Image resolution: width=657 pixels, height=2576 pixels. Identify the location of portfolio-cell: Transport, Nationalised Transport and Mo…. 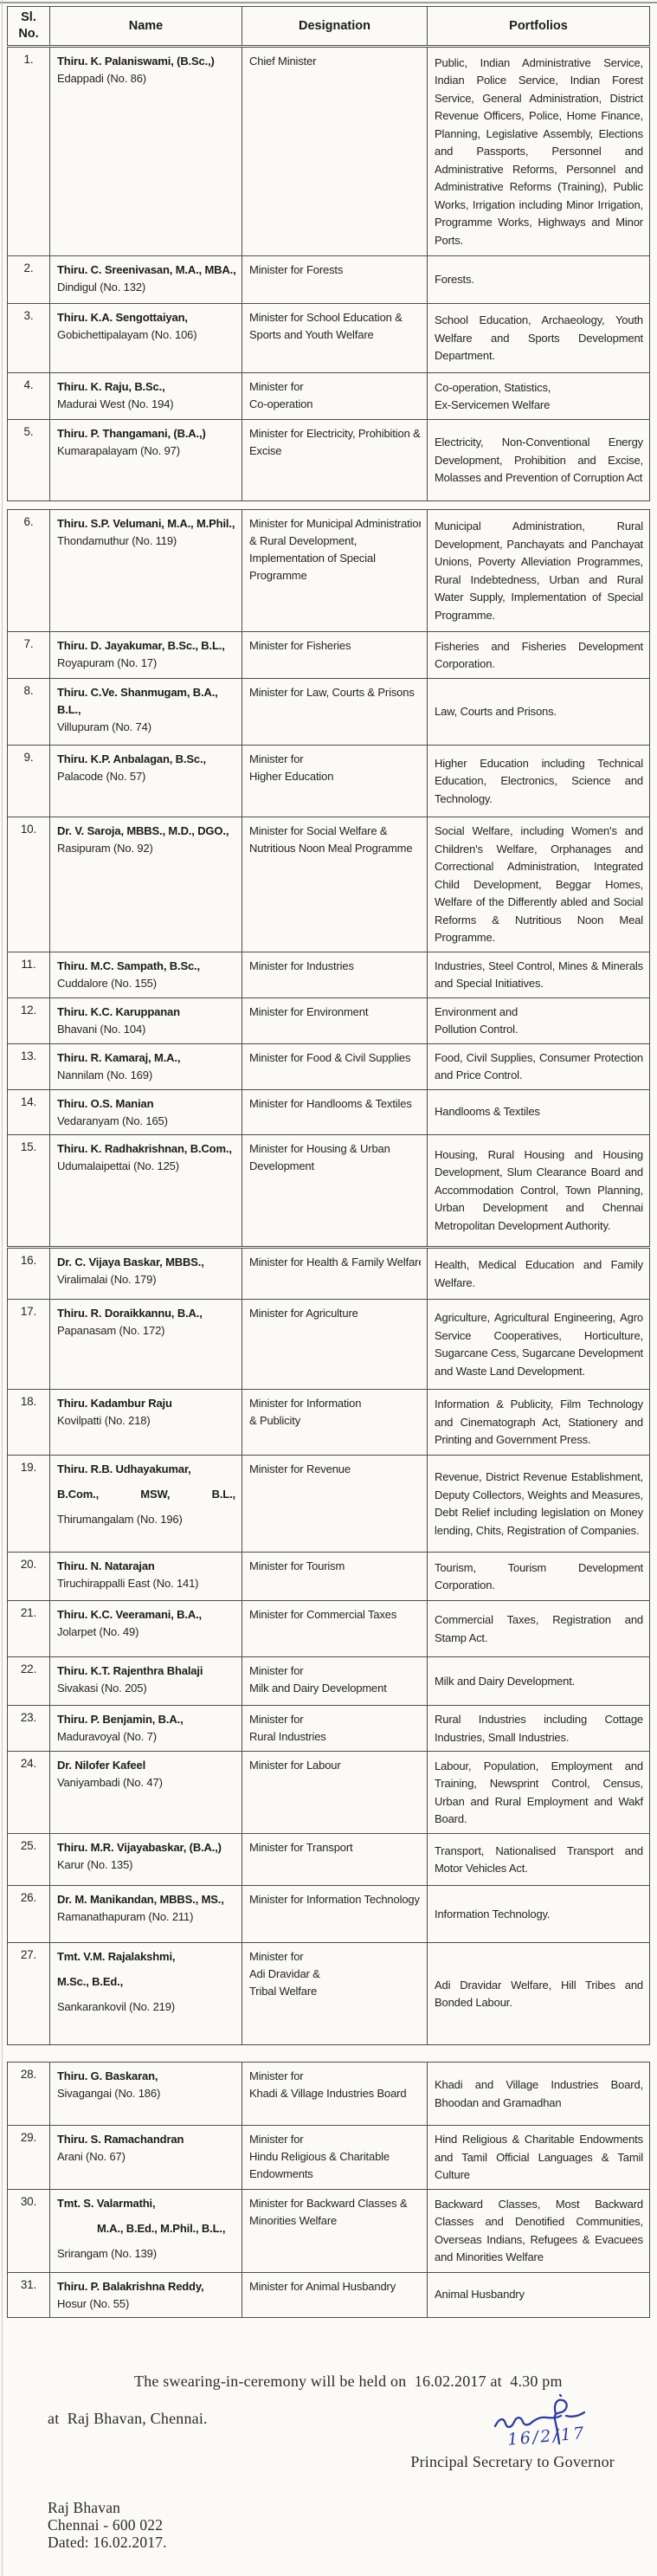
(539, 1860).